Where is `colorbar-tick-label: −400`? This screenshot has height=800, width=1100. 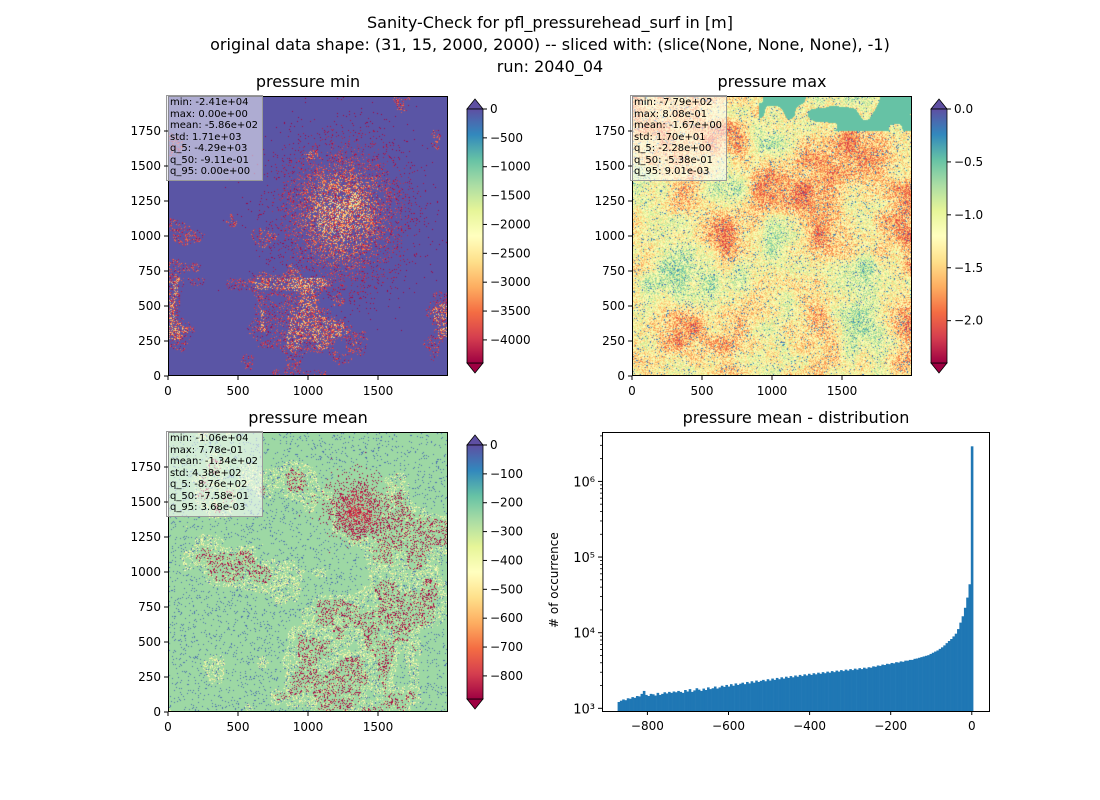
colorbar-tick-label: −400 is located at coordinates (506, 560).